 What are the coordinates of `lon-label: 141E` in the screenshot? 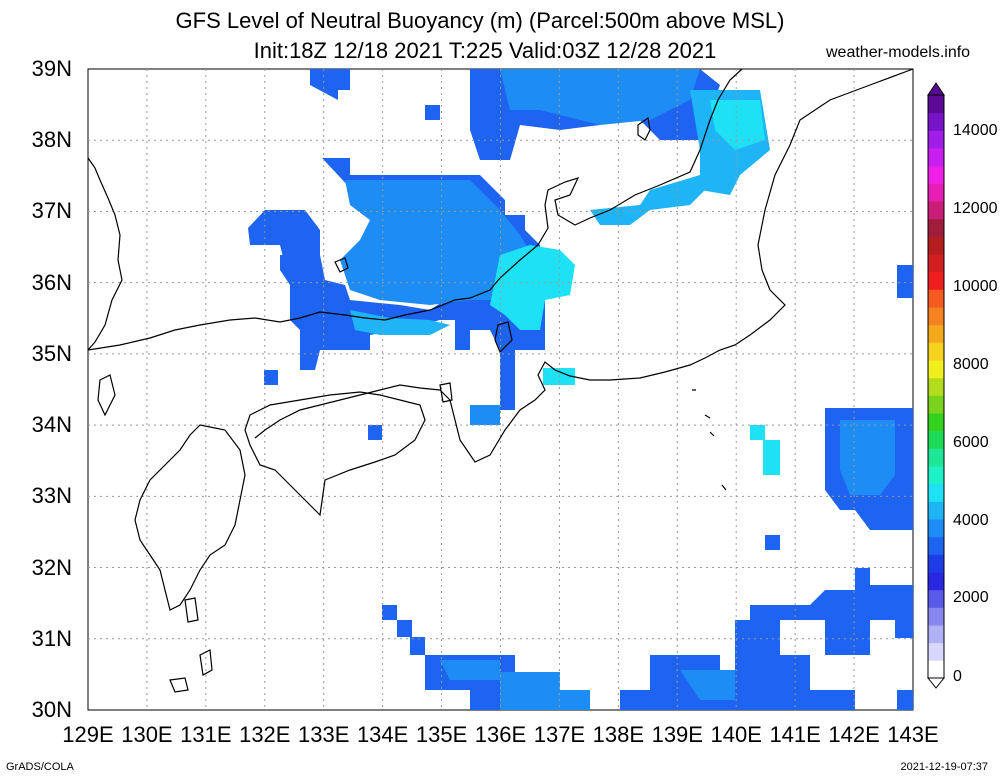 It's located at (795, 734).